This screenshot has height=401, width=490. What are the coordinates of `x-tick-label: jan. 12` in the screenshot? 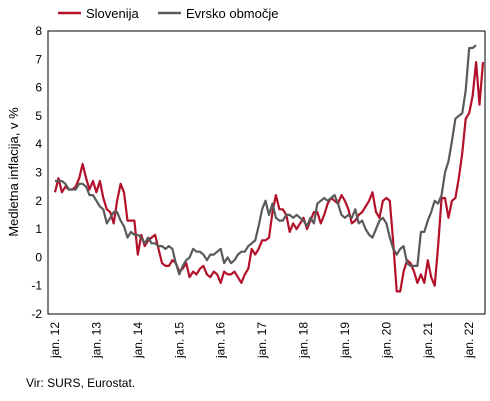 It's located at (55, 340).